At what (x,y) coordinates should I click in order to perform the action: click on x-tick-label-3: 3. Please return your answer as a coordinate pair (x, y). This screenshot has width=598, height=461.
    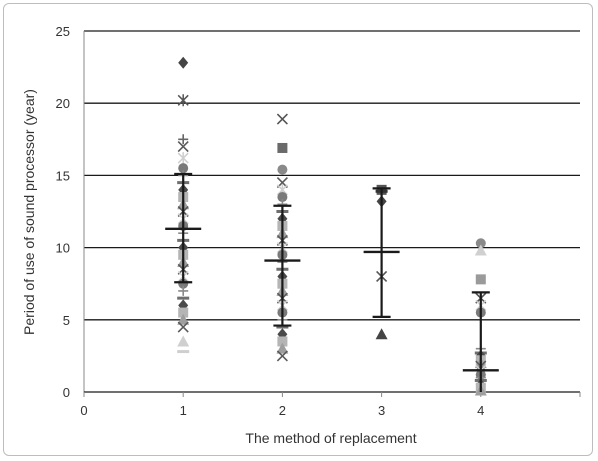
    Looking at the image, I should click on (381, 410).